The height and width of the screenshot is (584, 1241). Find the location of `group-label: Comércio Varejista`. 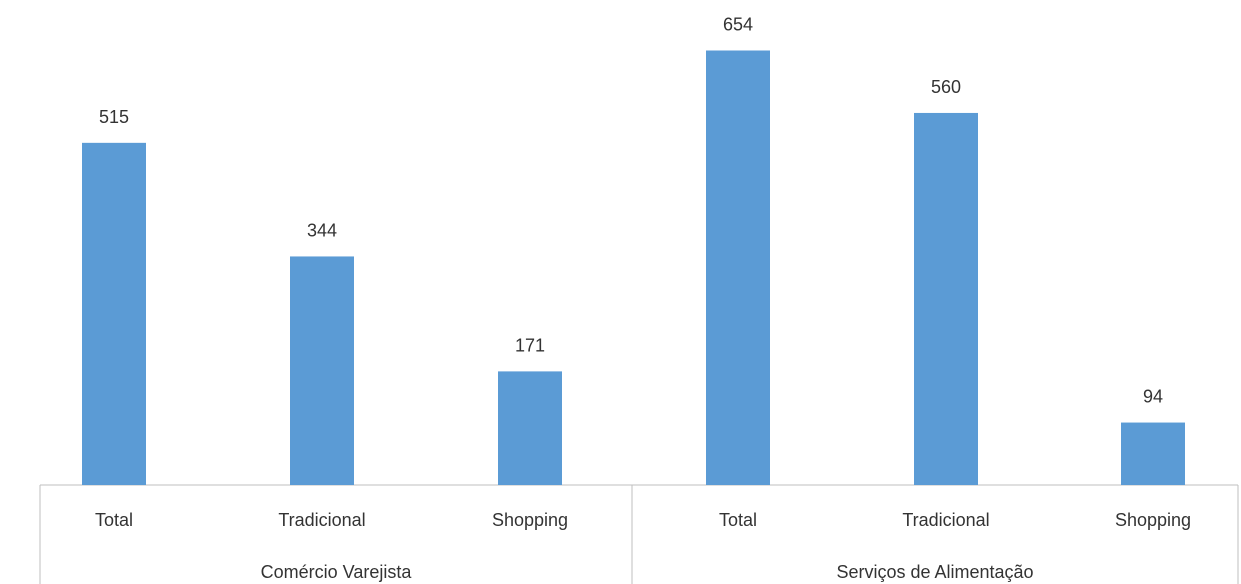

group-label: Comércio Varejista is located at coordinates (337, 572).